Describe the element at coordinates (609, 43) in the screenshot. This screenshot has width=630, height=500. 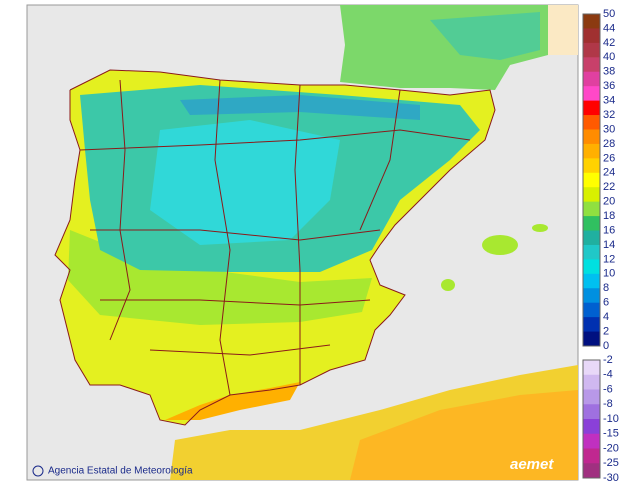
I see `legend-label: 42` at that location.